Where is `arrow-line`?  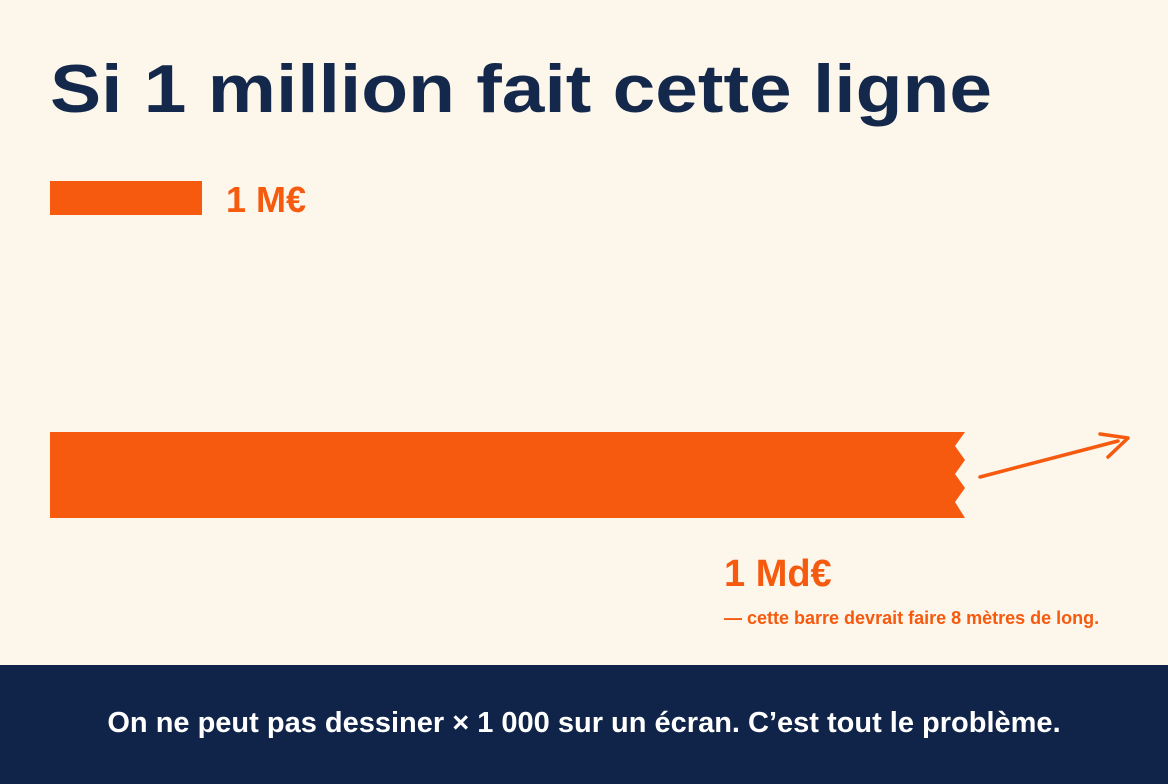
arrow-line is located at coordinates (1049, 459).